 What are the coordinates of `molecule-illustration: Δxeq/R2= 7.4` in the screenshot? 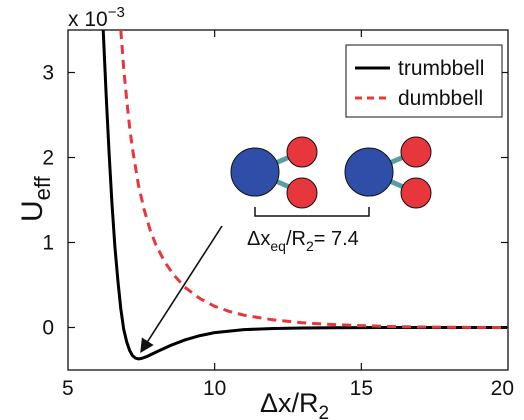 It's located at (331, 195).